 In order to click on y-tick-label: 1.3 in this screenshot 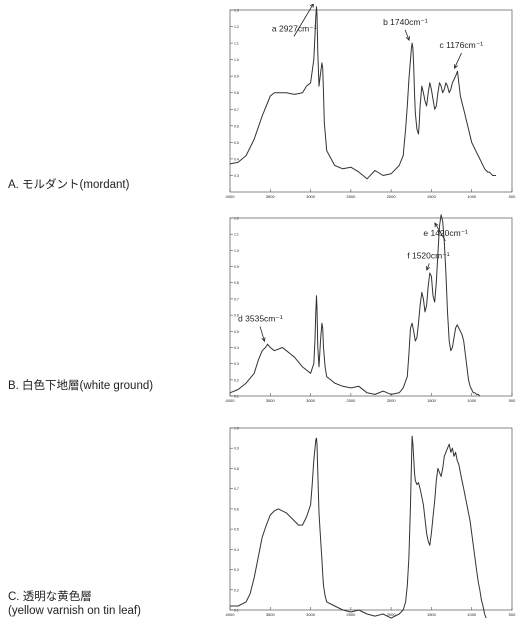, I will do `click(236, 11)`.